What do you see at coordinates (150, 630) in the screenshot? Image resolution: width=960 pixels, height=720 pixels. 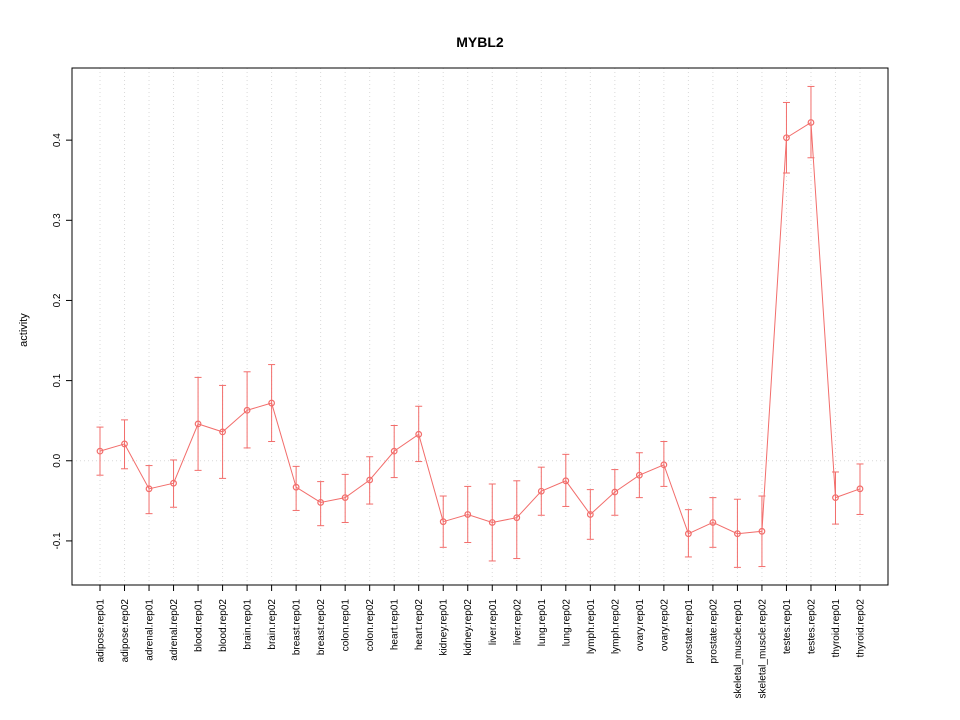 I see `x-tick-label: adrenal.rep01` at bounding box center [150, 630].